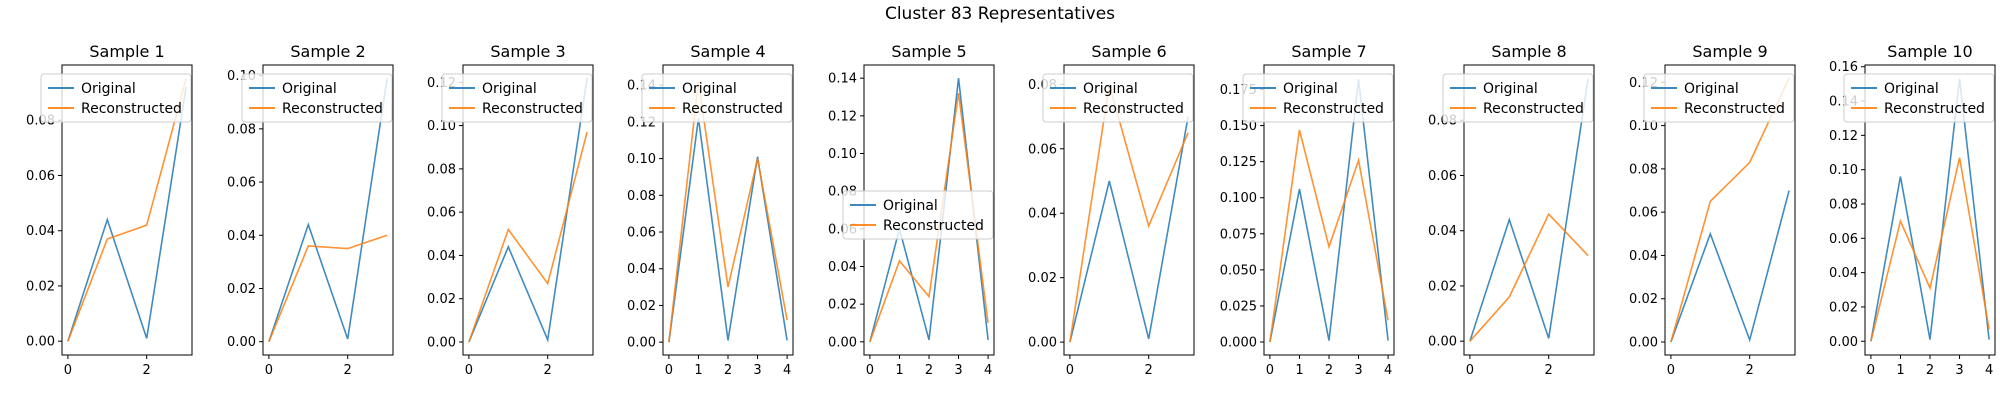 The height and width of the screenshot is (400, 2000). What do you see at coordinates (928, 51) in the screenshot?
I see `subplot-title: Sample 5` at bounding box center [928, 51].